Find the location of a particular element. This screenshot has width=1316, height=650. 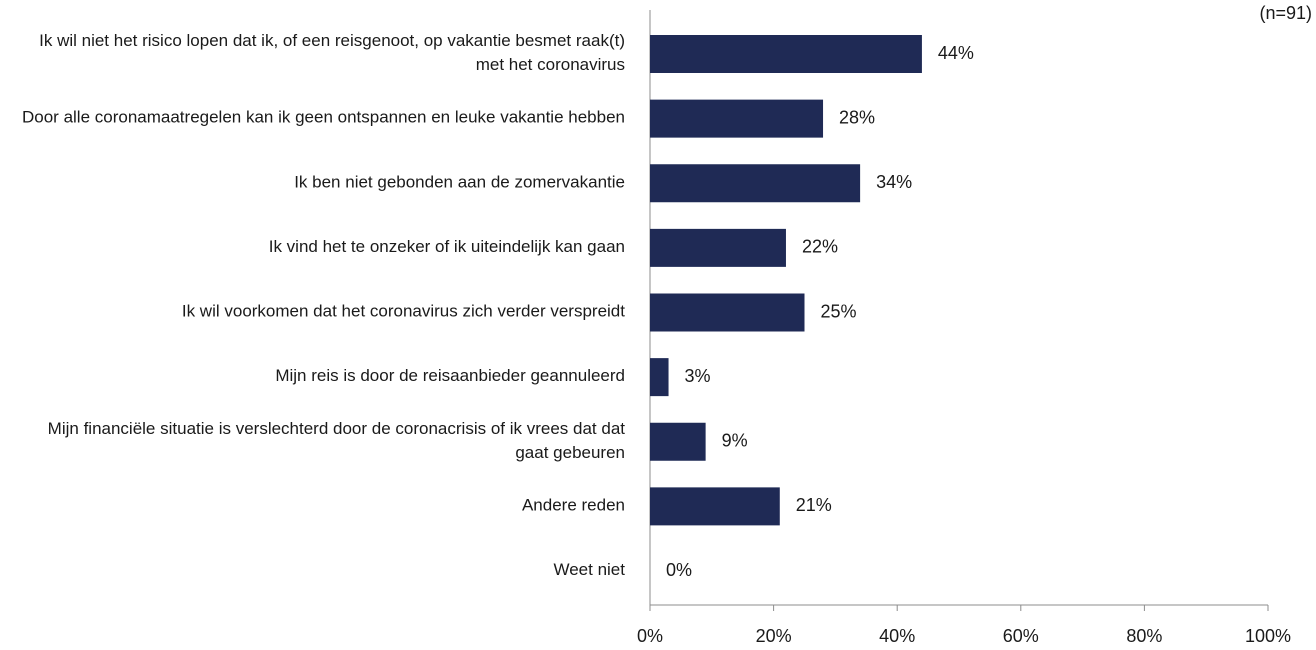

y-tick-label: Weet niet is located at coordinates (589, 569).